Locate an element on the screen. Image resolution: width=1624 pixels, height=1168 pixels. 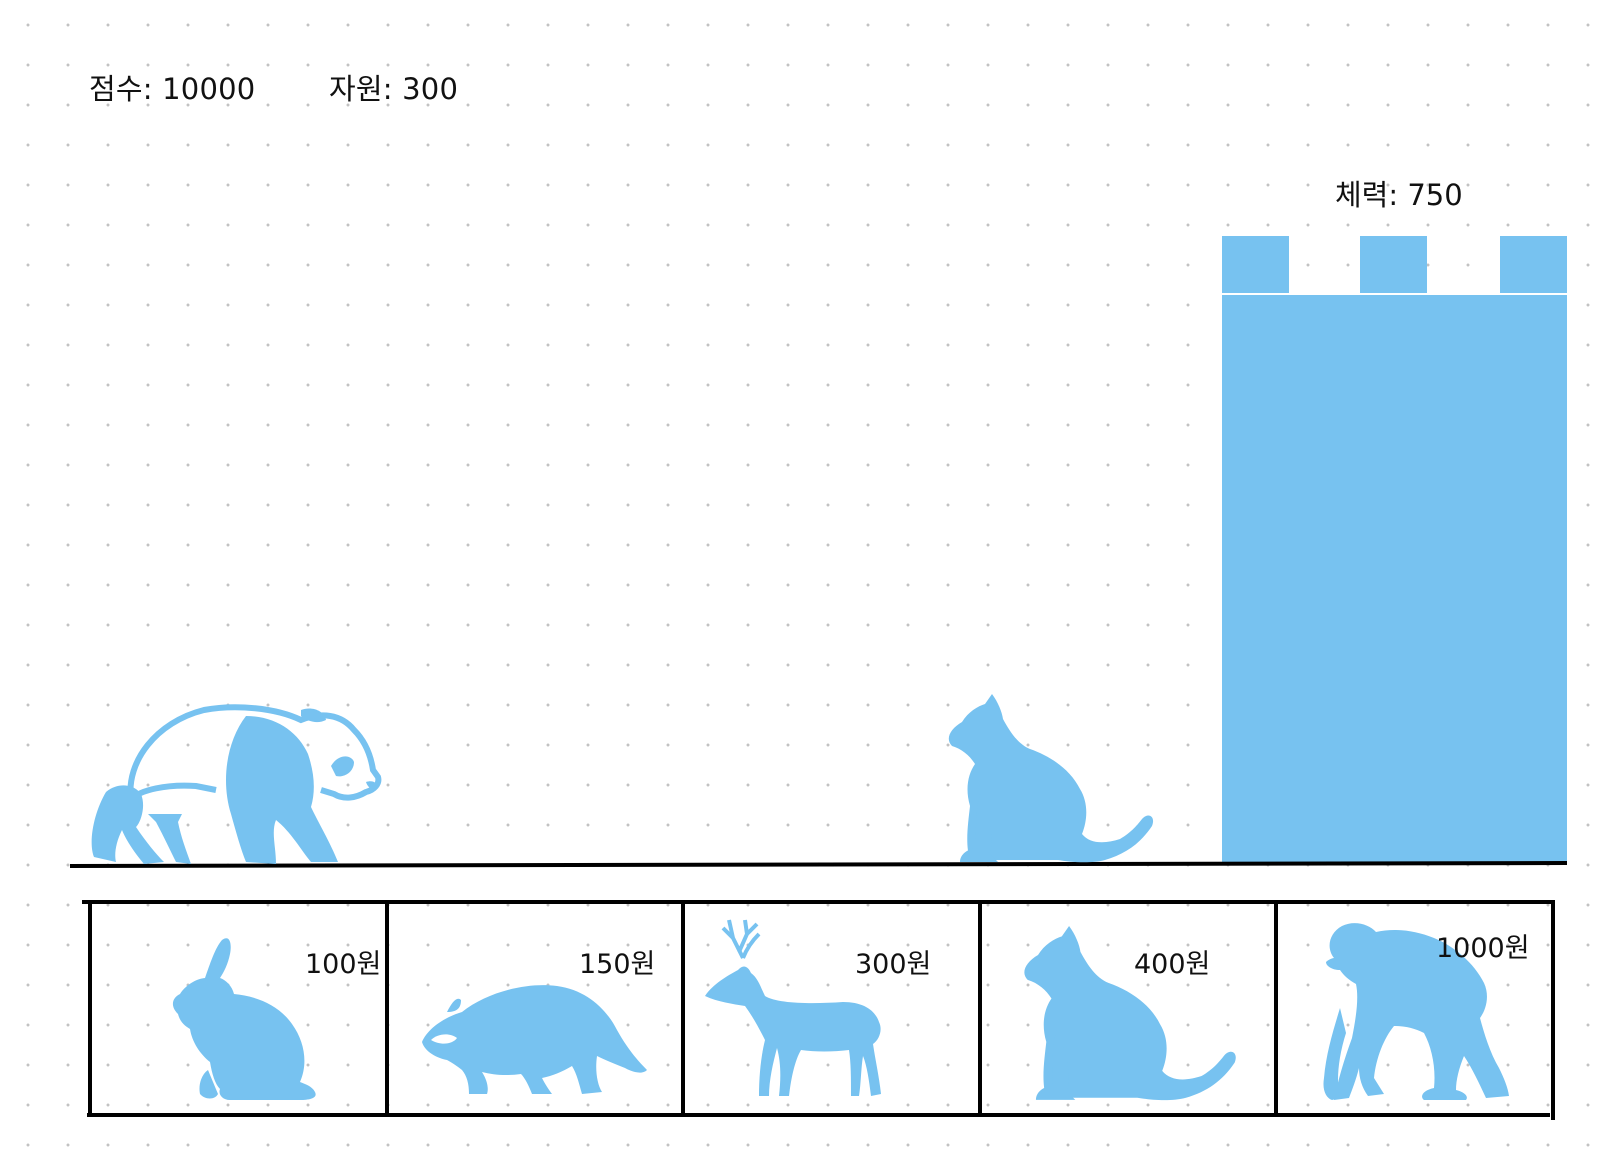
shop-slot-raccoon: 150원 is located at coordinates (537, 1010).